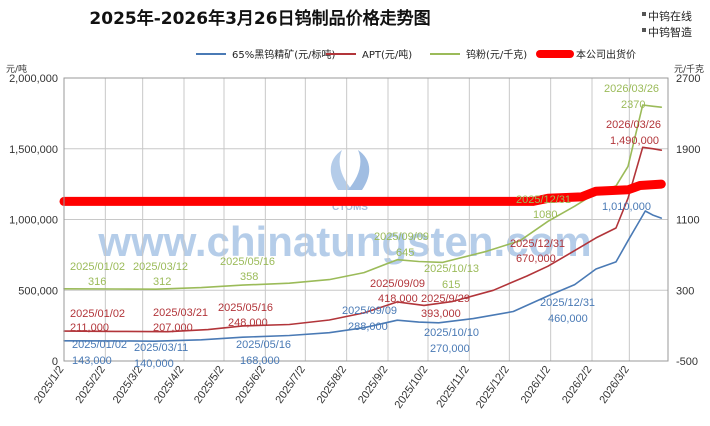 Image resolution: width=710 pixels, height=426 pixels. Describe the element at coordinates (441, 314) in the screenshot. I see `data-label: 393,000` at that location.